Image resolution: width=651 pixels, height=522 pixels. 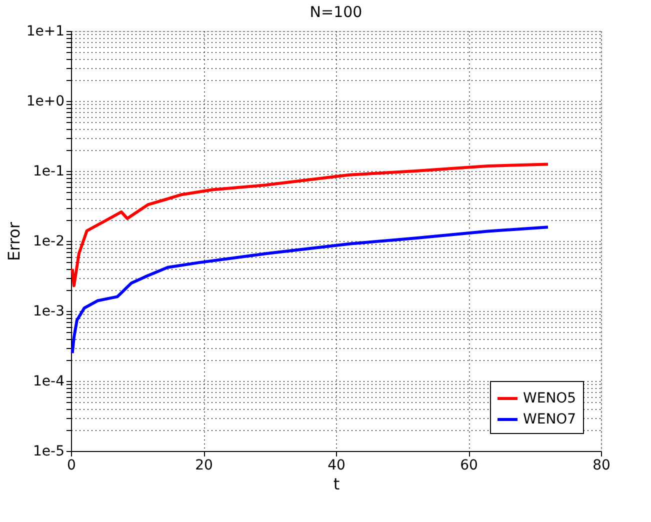 What do you see at coordinates (204, 466) in the screenshot?
I see `x-tick-label: 20` at bounding box center [204, 466].